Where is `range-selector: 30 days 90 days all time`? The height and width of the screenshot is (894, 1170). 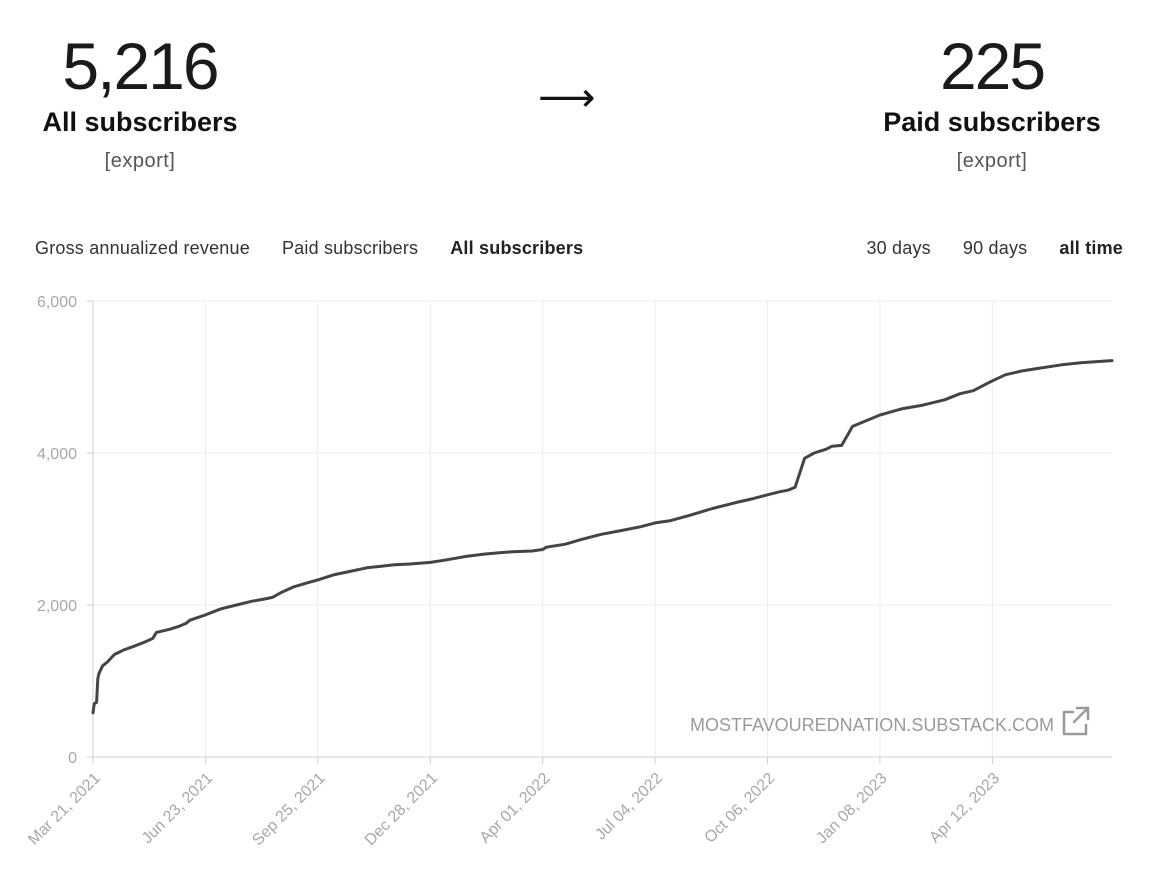
range-selector: 30 days 90 days all time is located at coordinates (994, 248).